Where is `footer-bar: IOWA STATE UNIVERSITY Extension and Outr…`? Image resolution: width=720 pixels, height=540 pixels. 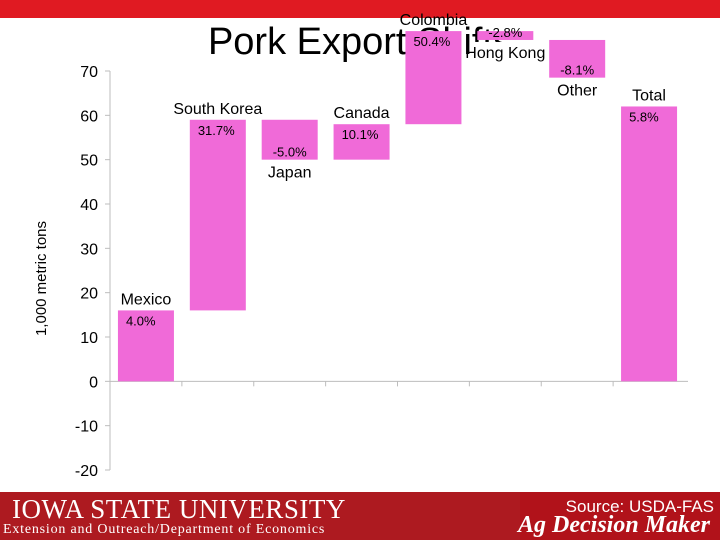
footer-bar: IOWA STATE UNIVERSITY Extension and Outr… is located at coordinates (360, 516).